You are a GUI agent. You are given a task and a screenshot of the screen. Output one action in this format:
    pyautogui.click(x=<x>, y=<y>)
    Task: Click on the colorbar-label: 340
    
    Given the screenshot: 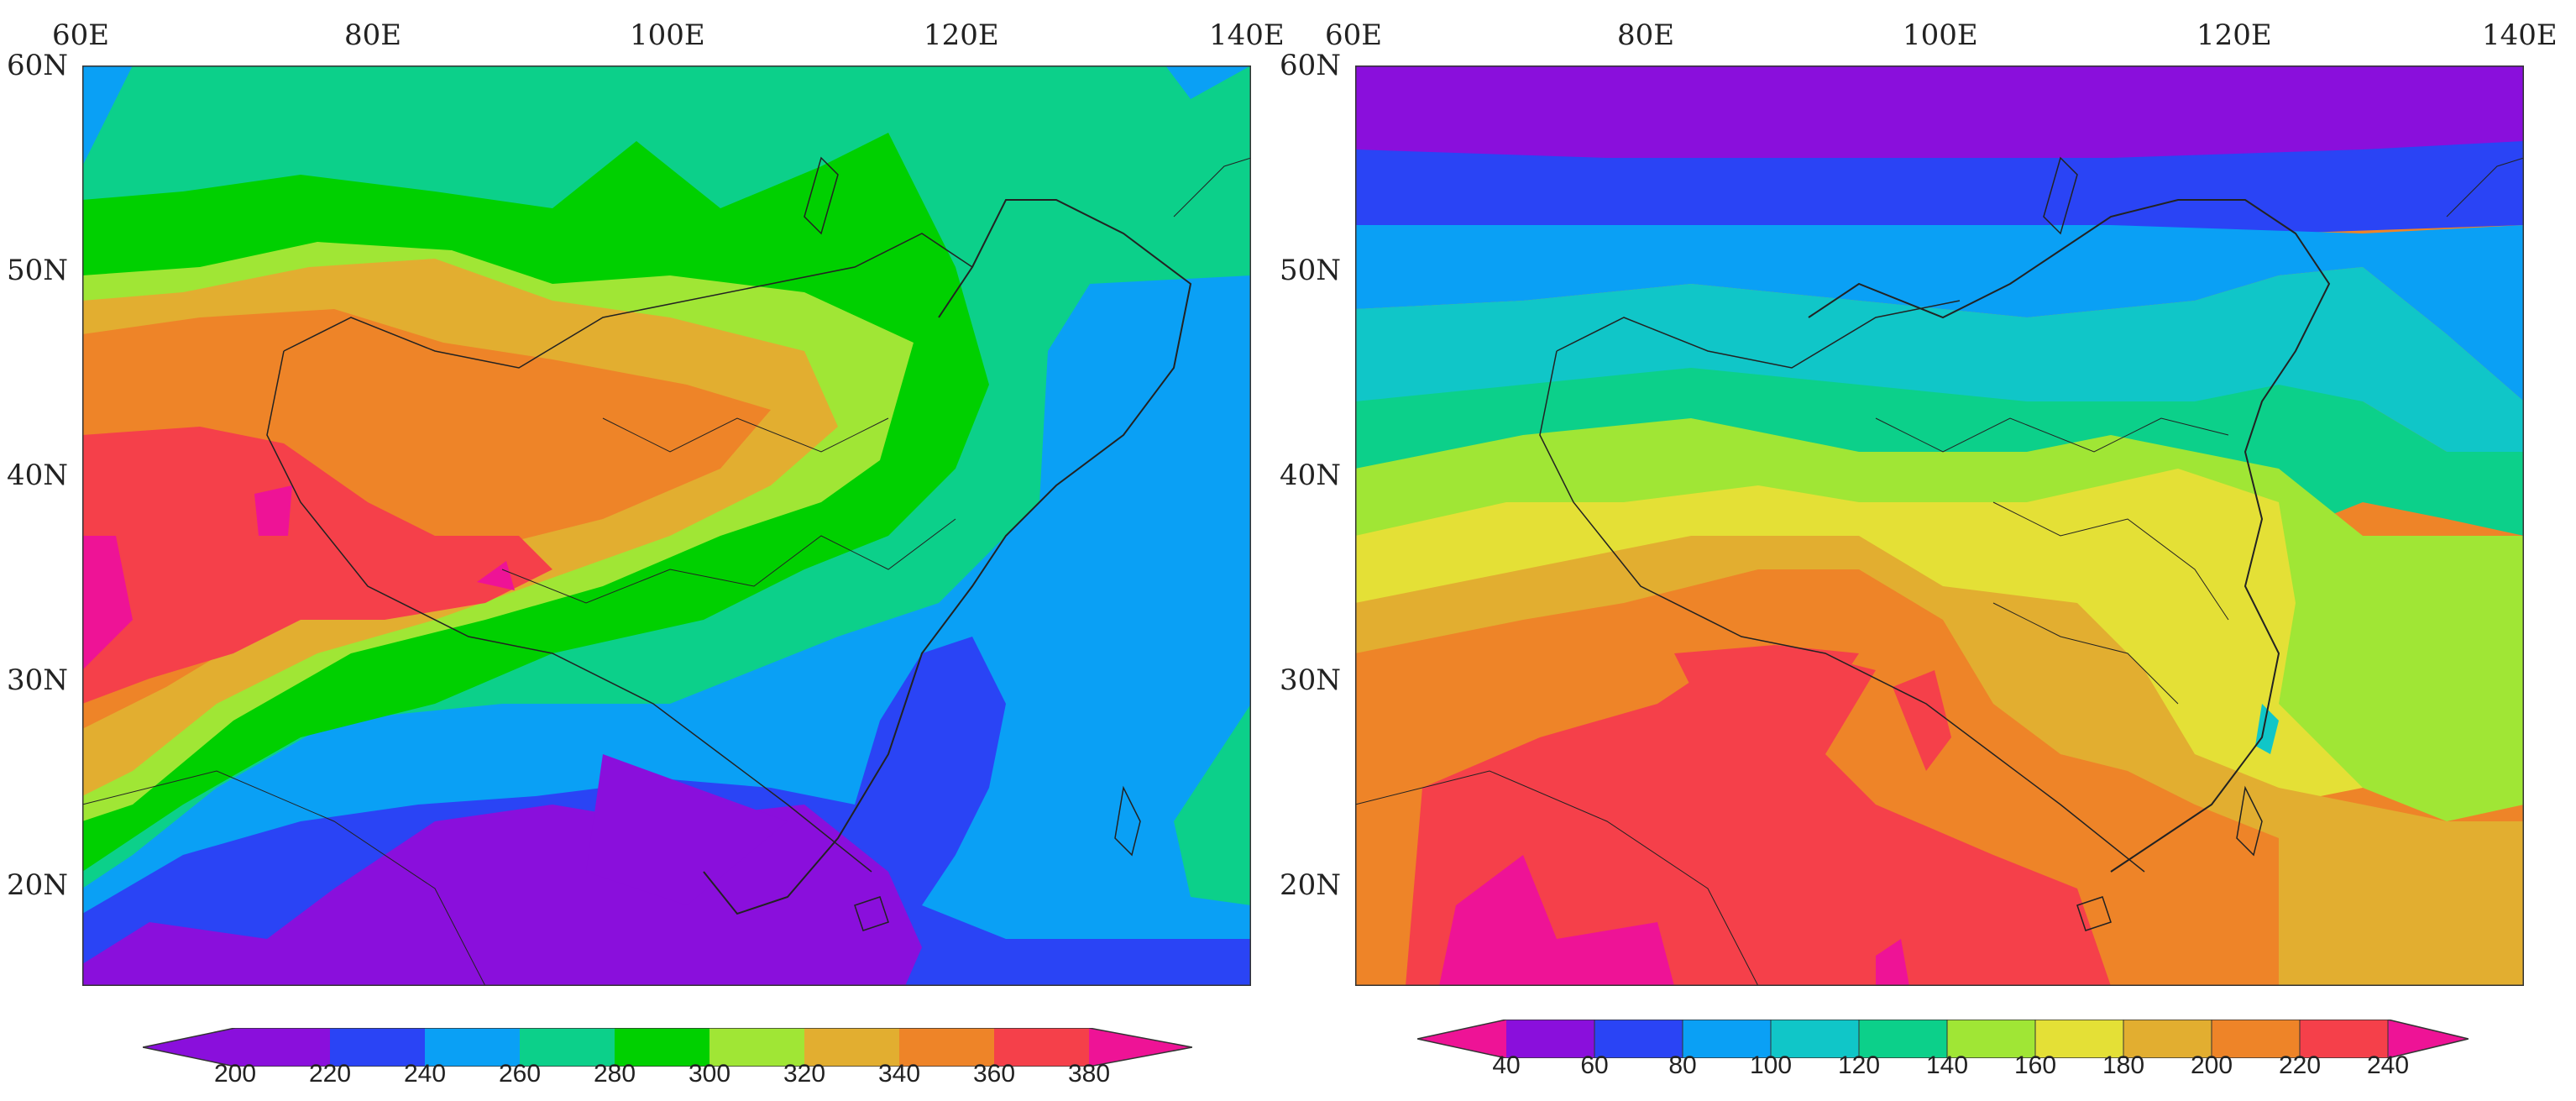 What is the action you would take?
    pyautogui.click(x=899, y=1074)
    